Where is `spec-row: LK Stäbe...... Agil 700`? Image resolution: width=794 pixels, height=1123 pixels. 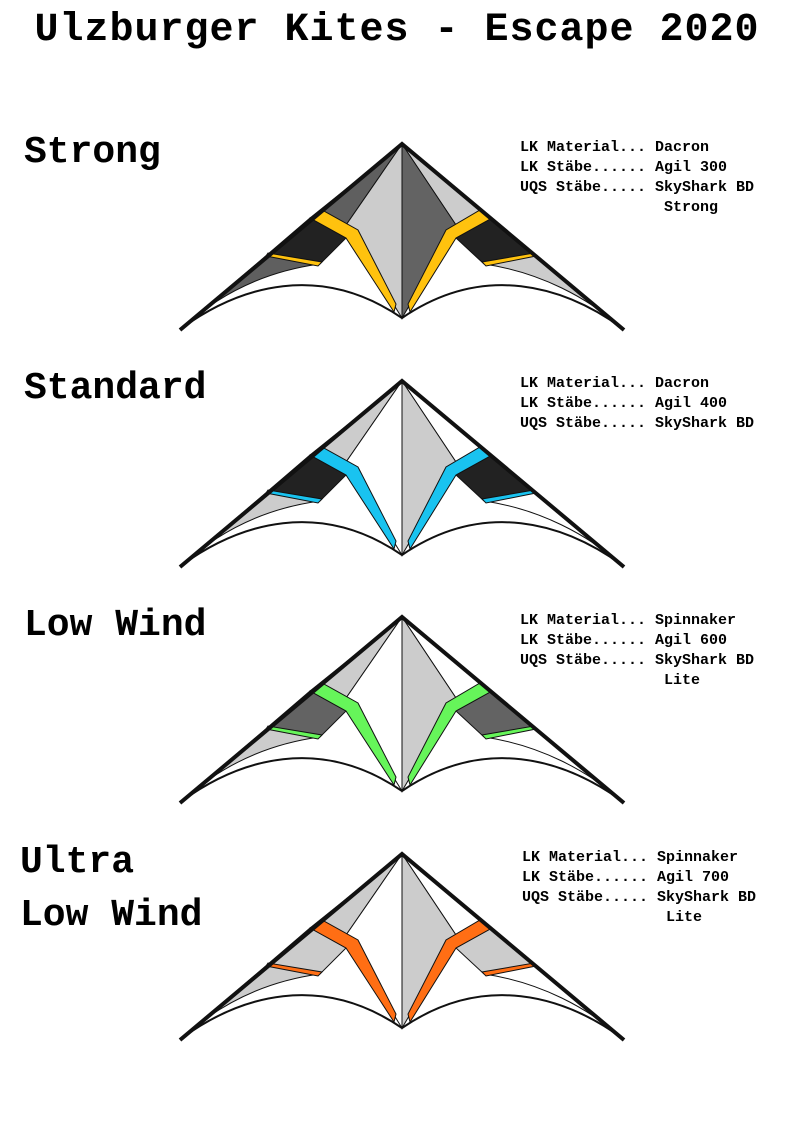 spec-row: LK Stäbe...... Agil 700 is located at coordinates (639, 878).